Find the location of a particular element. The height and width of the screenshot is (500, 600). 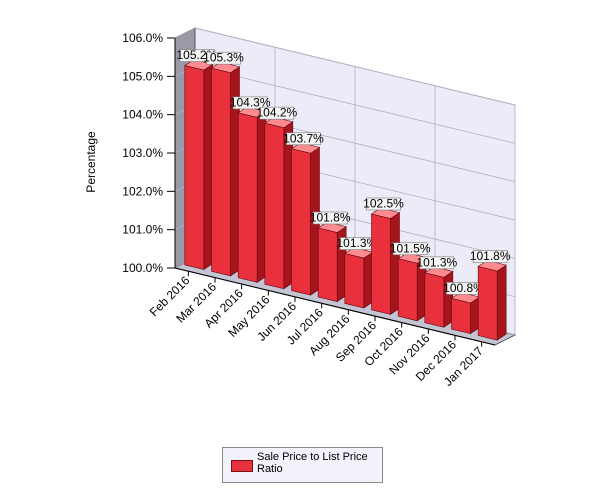

value-label: 104.3% is located at coordinates (250, 102).